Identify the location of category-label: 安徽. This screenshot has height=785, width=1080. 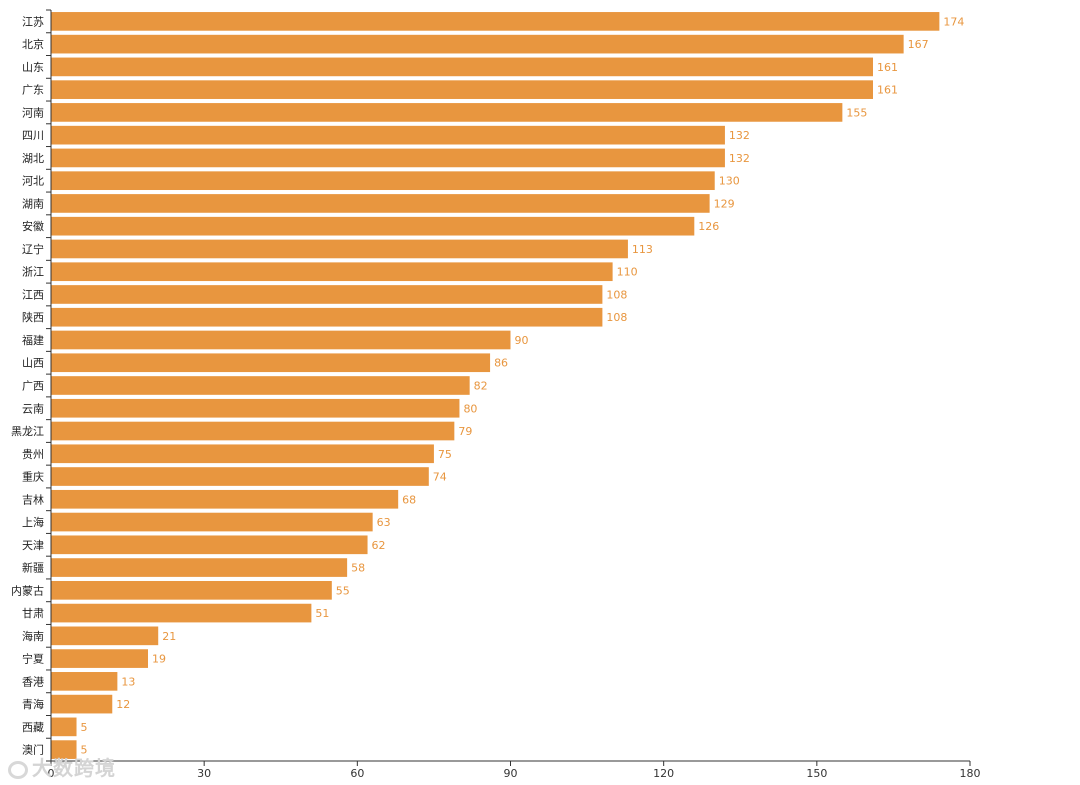
(33, 226).